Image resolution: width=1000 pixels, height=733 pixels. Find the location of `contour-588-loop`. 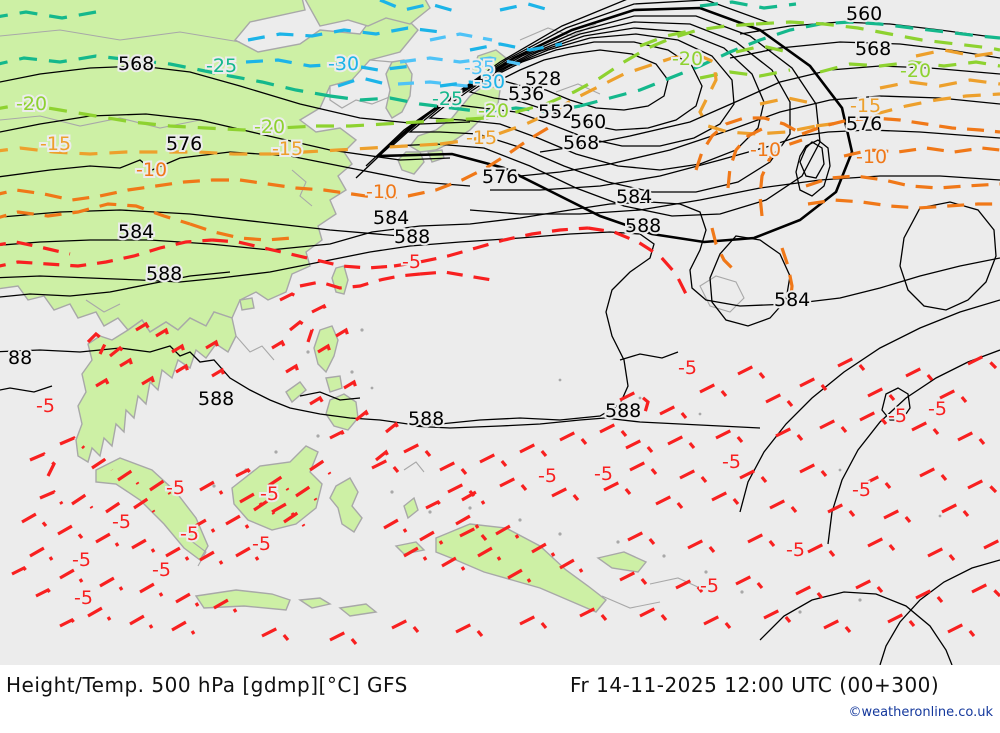

contour-588-loop is located at coordinates (896, 404).